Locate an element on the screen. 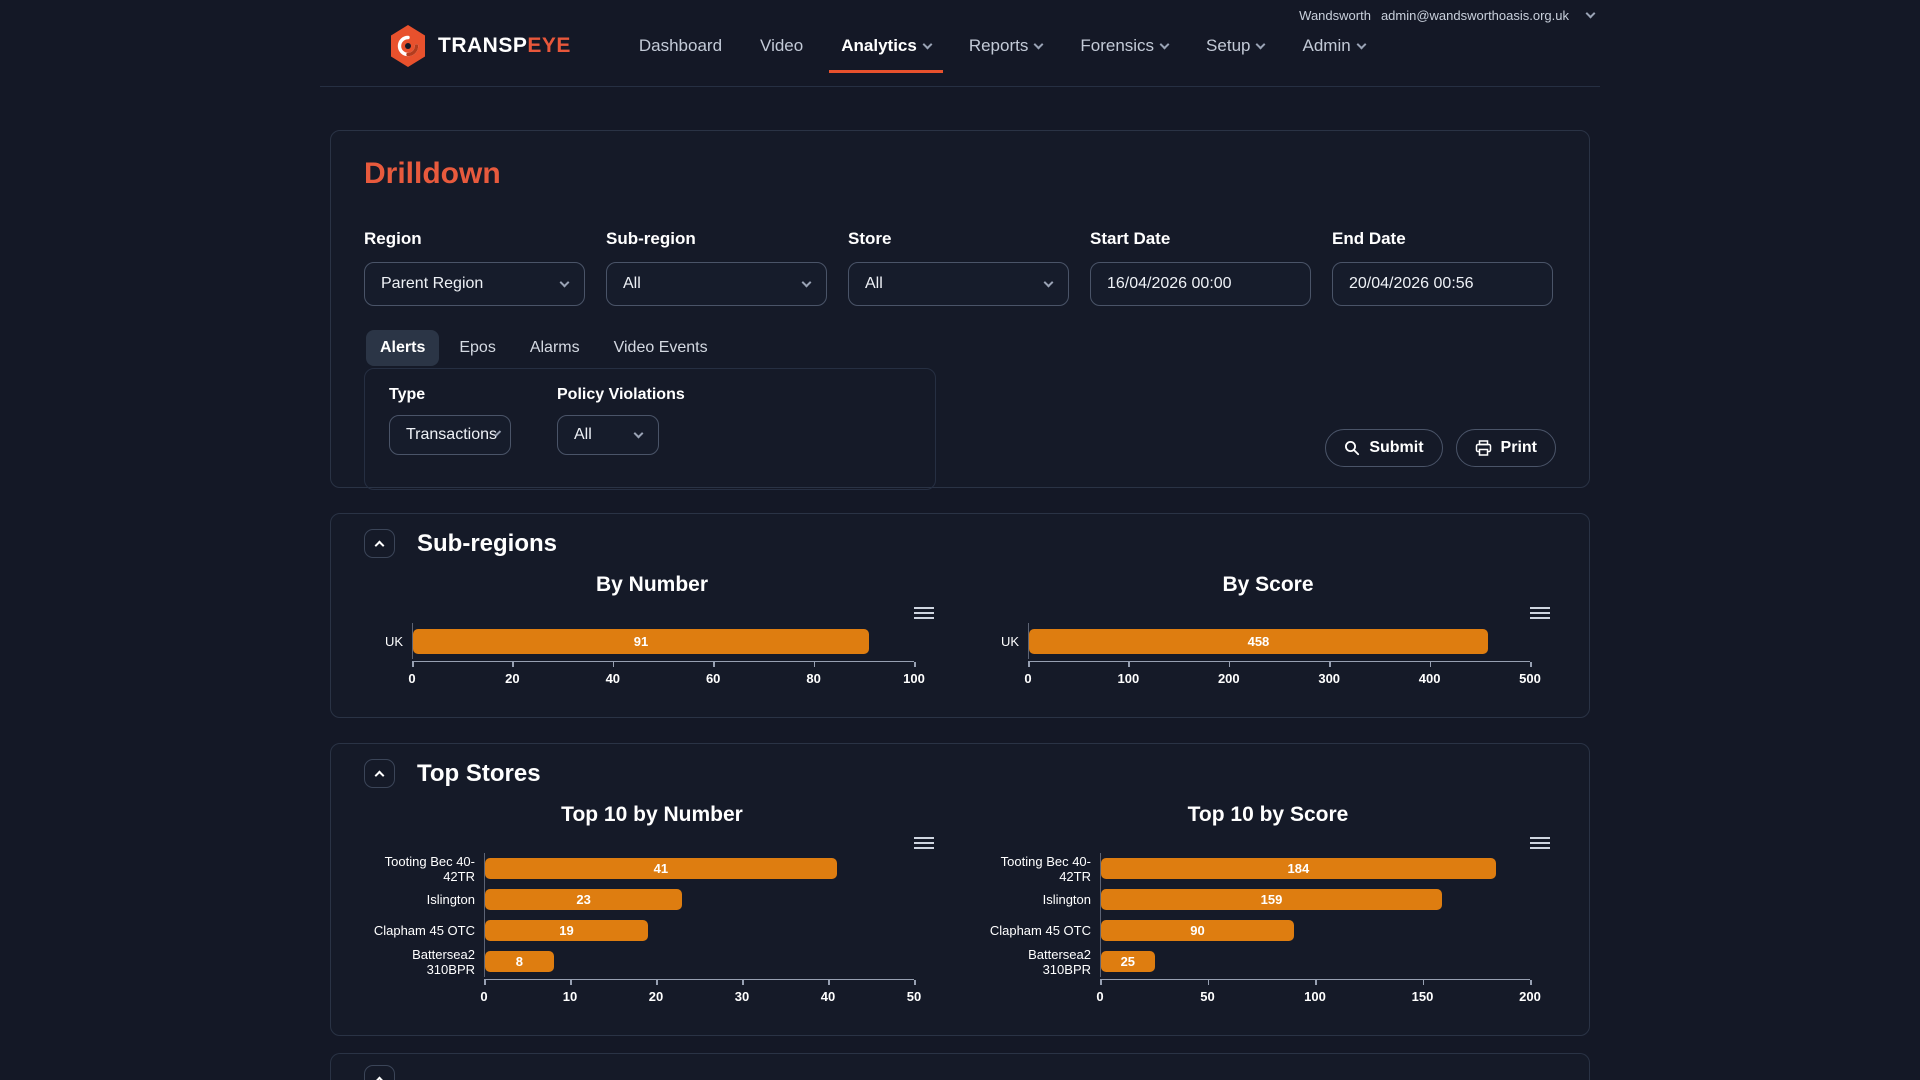 The width and height of the screenshot is (1920, 1080). x-axis: 0 10 20 30 40 50 is located at coordinates (700, 995).